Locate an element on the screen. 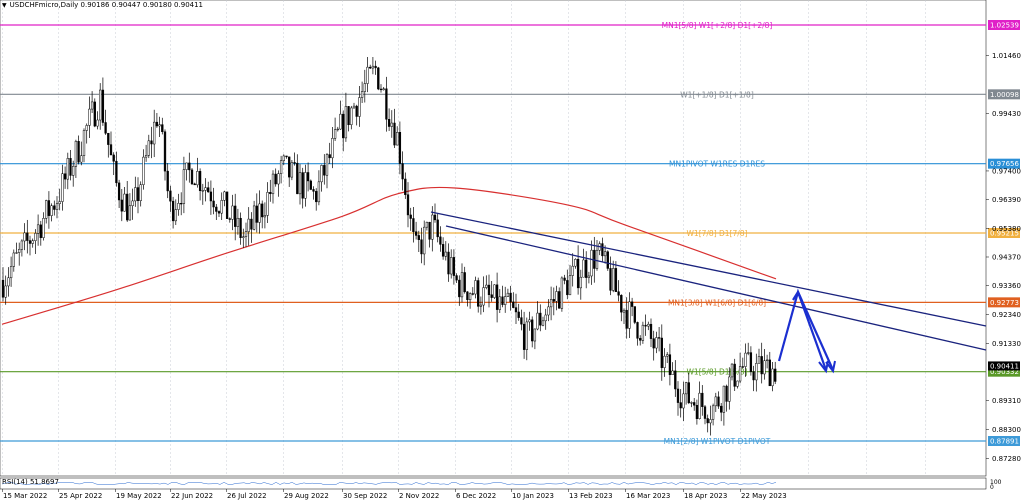 This screenshot has height=501, width=1024. price-tick-label: 0.88300 is located at coordinates (1006, 430).